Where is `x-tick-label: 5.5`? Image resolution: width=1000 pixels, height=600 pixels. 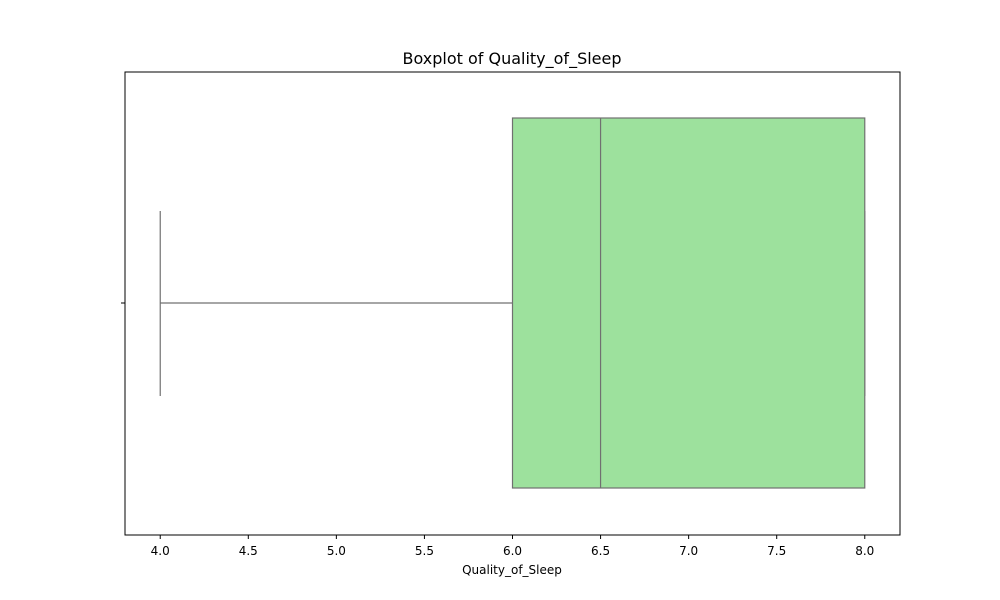
x-tick-label: 5.5 is located at coordinates (424, 551).